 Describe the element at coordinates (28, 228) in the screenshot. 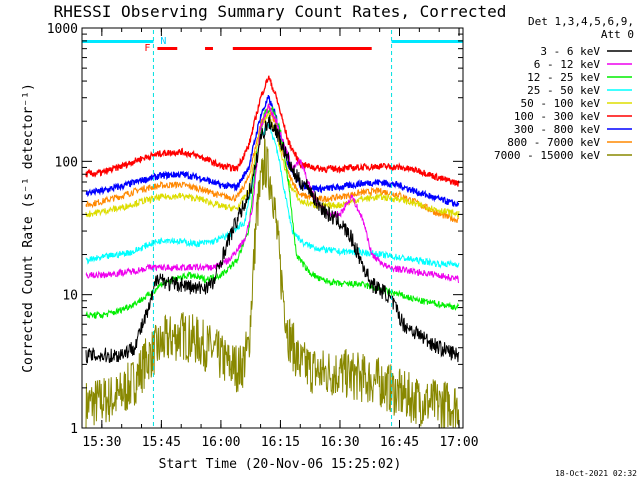

I see `y-axis-label: Corrected Count Rate (s⁻¹ detector⁻¹)` at that location.